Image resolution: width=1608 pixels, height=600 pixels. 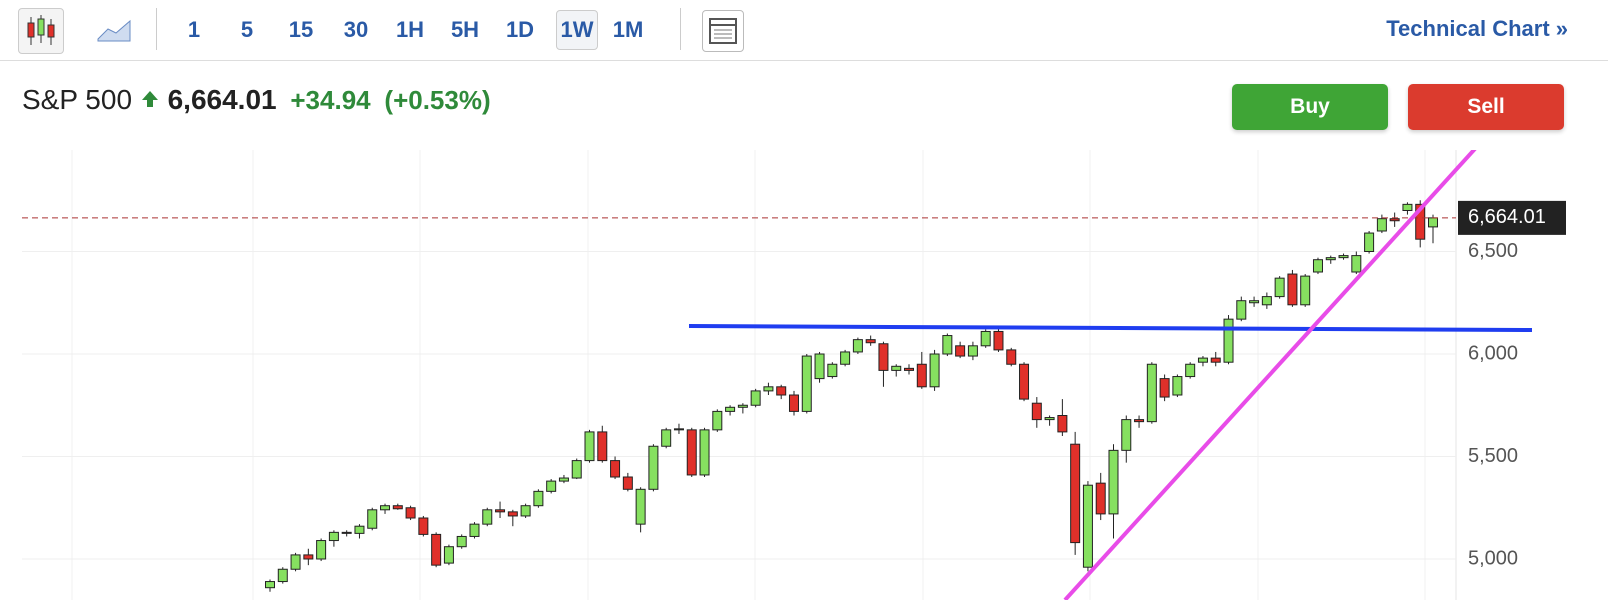 I want to click on candle-icon, so click(x=41, y=31).